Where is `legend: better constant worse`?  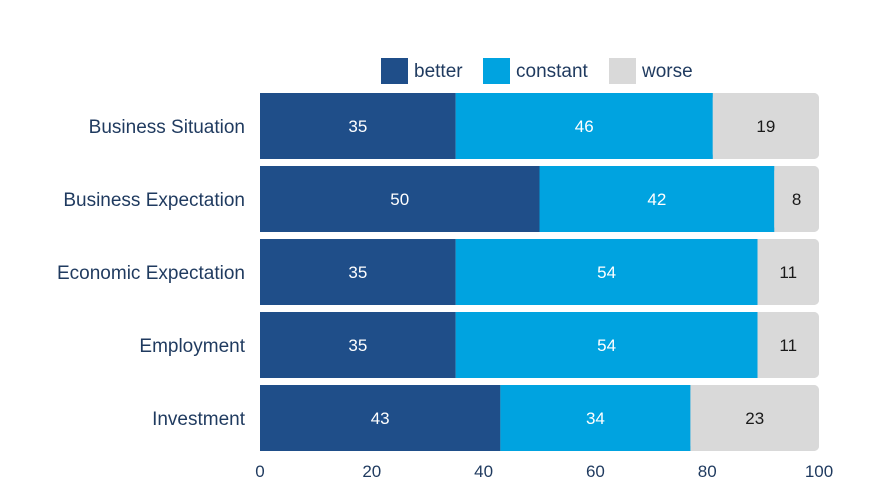
legend: better constant worse is located at coordinates (537, 71).